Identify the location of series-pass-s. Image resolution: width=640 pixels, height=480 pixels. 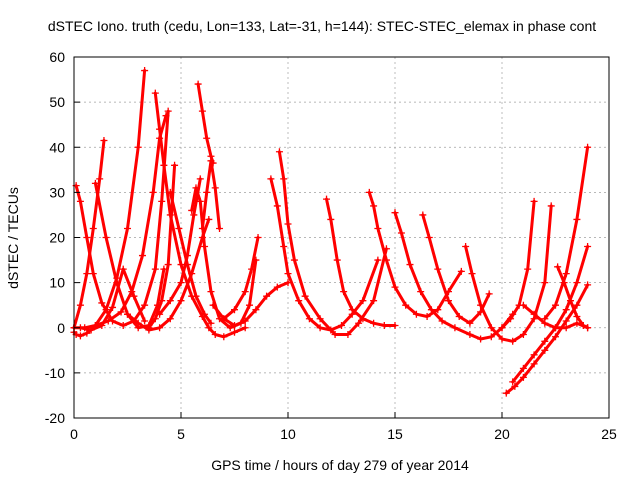
(361, 262).